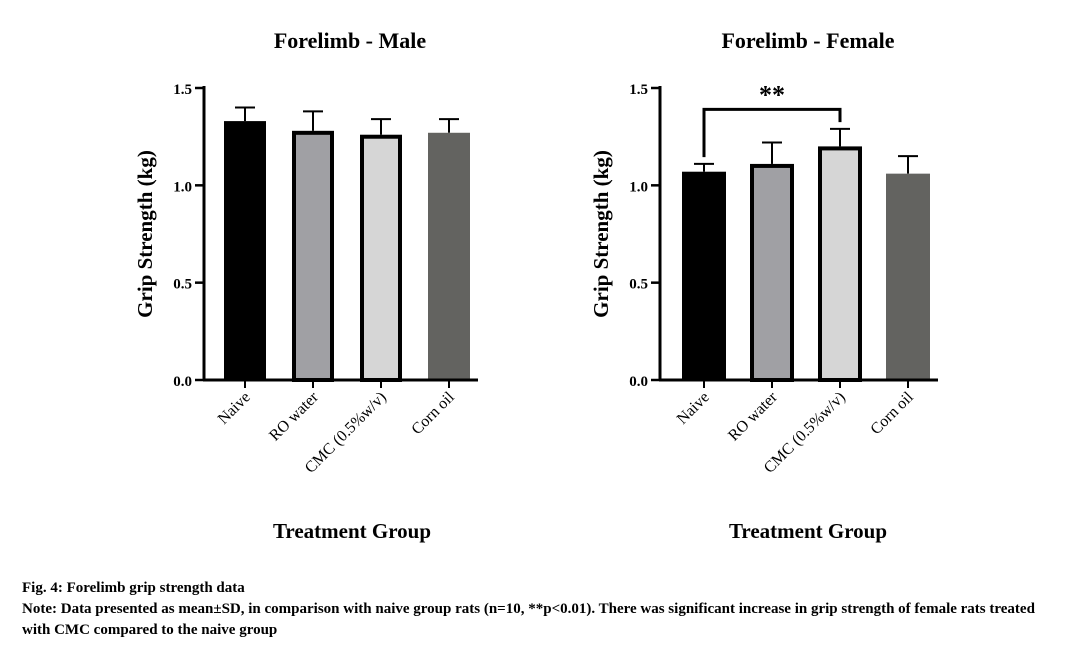 The image size is (1066, 648). Describe the element at coordinates (772, 132) in the screenshot. I see `significance-bracket` at that location.